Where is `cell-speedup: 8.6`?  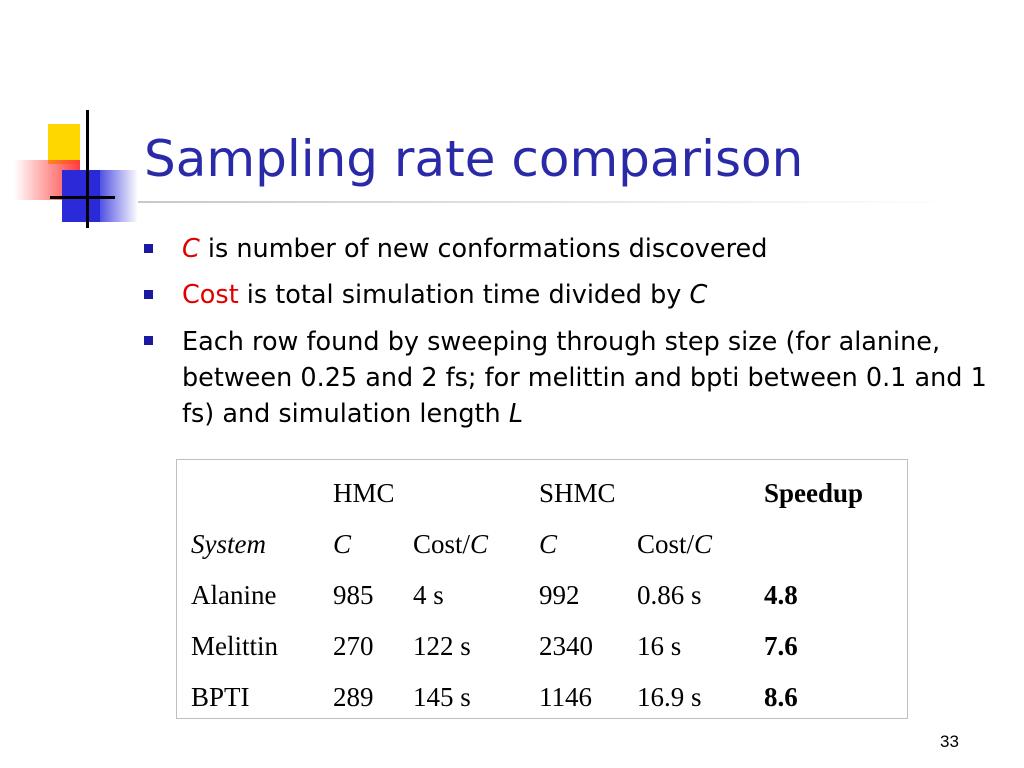 cell-speedup: 8.6 is located at coordinates (781, 697).